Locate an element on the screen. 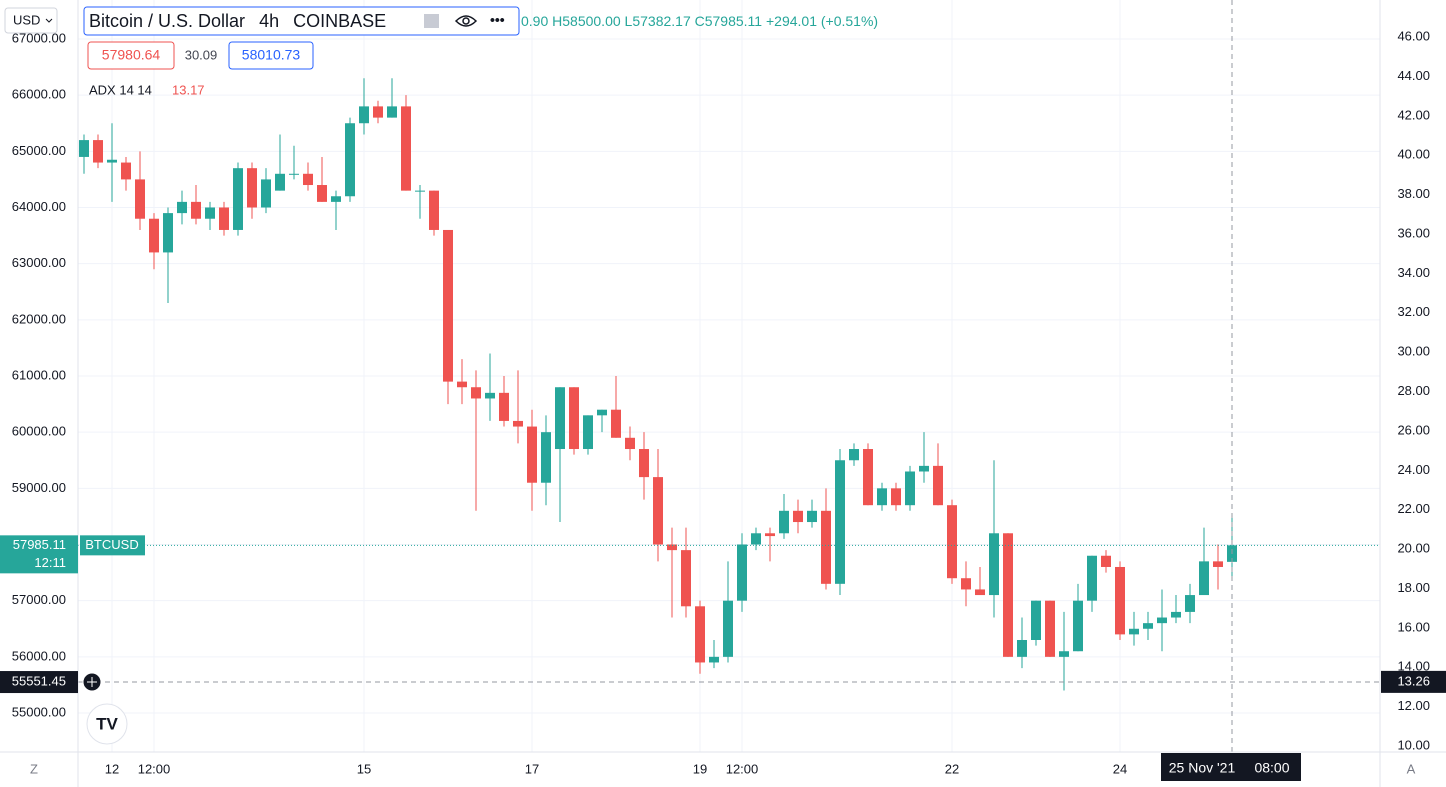  more-icon: ••• is located at coordinates (497, 20).